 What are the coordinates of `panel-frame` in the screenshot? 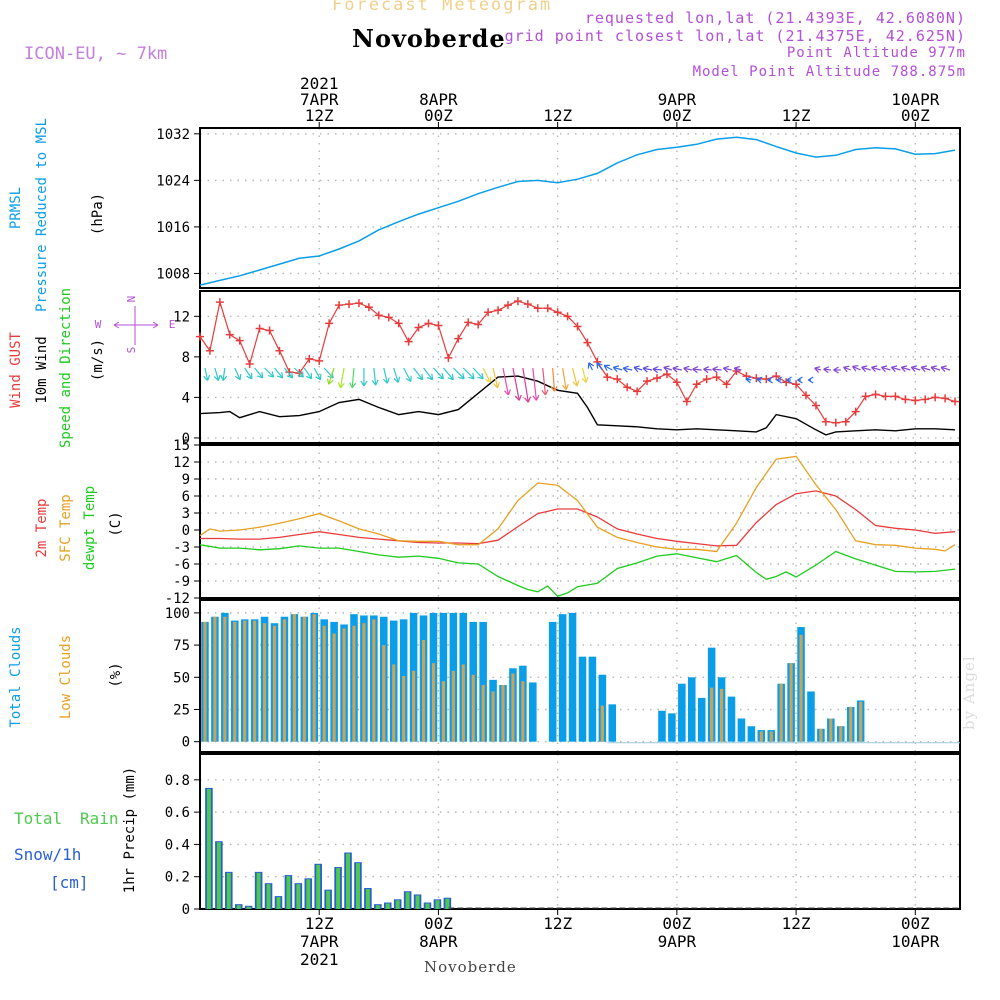 It's located at (580, 521).